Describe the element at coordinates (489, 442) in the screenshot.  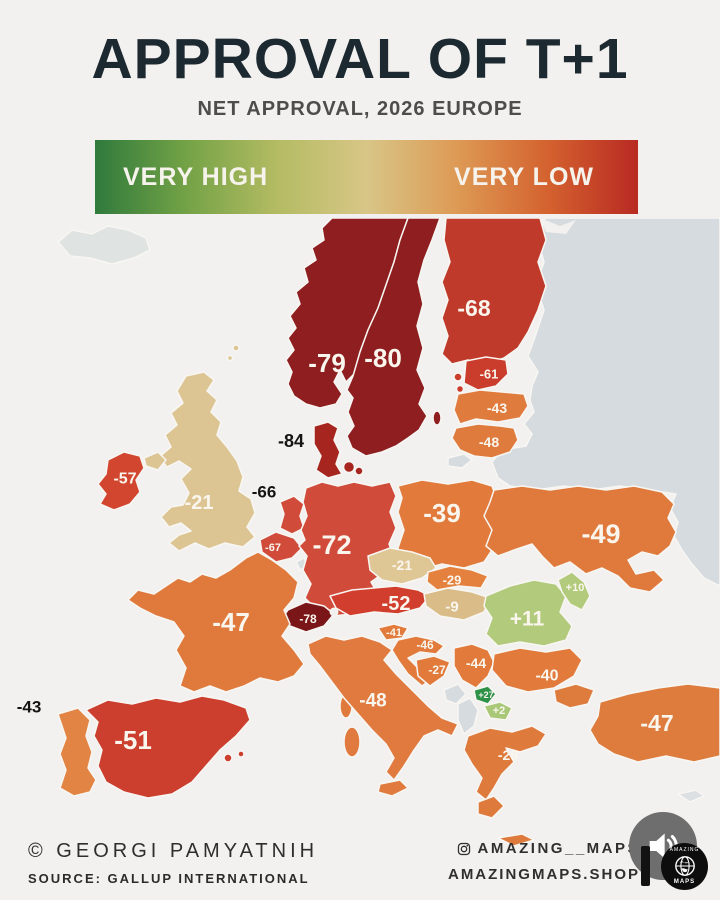
I see `label-lithuania: -48` at that location.